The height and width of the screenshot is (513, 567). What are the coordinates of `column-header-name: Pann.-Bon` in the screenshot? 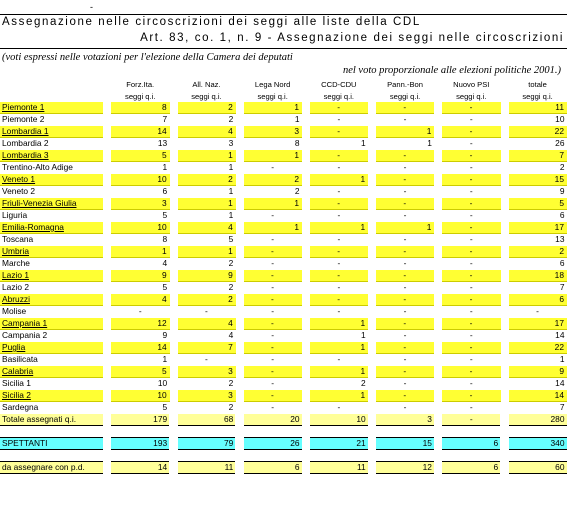 It's located at (405, 84).